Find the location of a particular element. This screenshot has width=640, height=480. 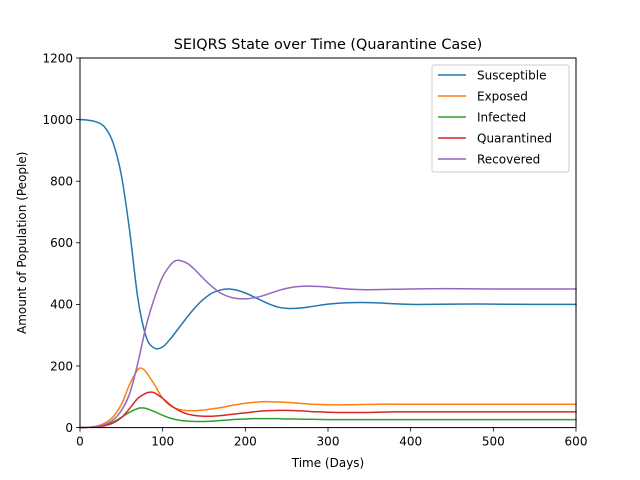

y-tick-label: 600 is located at coordinates (61, 243).